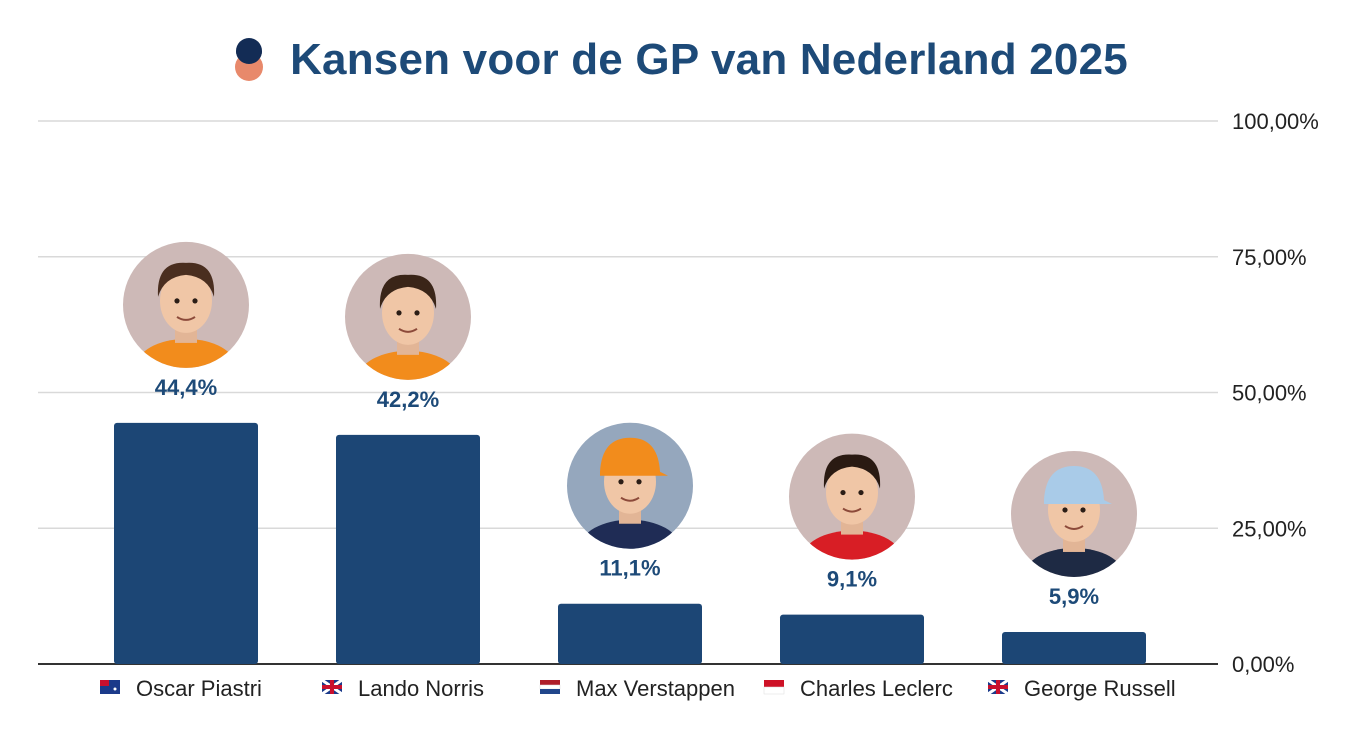 This screenshot has width=1360, height=736. I want to click on x-tick-label: Oscar Piastri, so click(181, 688).